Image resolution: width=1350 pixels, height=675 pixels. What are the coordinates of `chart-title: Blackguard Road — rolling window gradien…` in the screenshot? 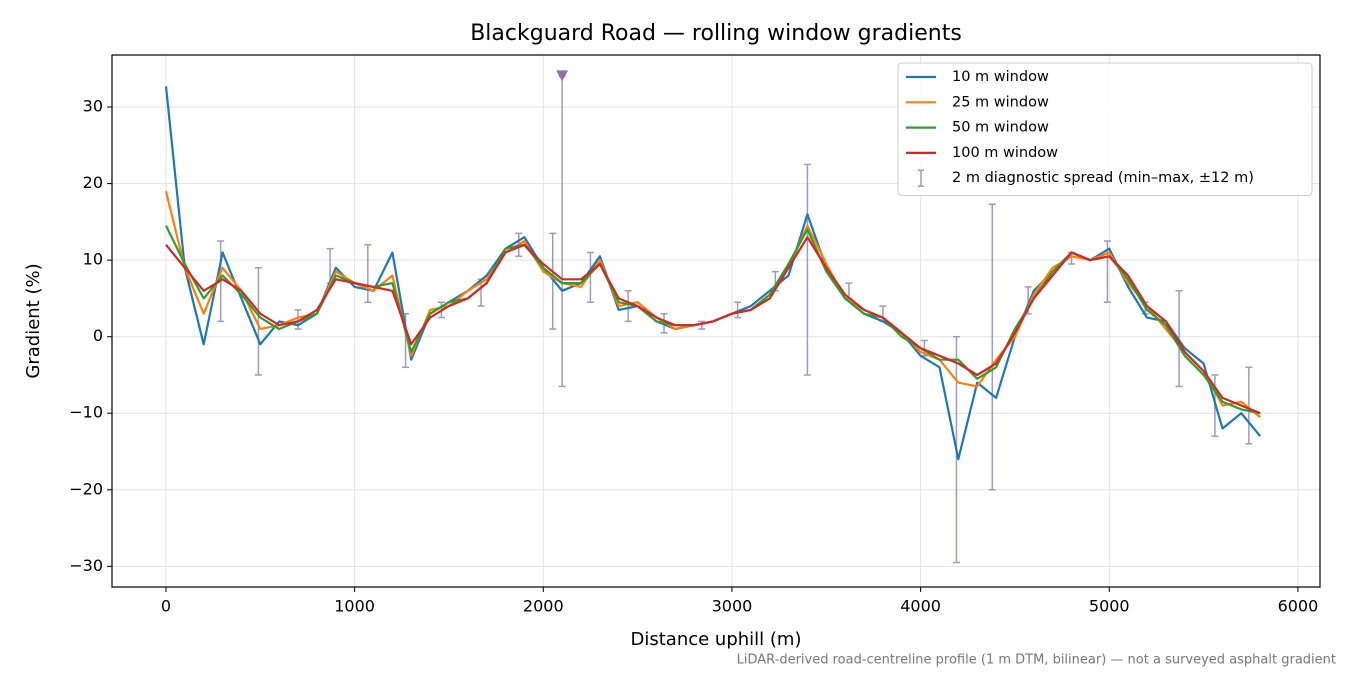 It's located at (716, 33).